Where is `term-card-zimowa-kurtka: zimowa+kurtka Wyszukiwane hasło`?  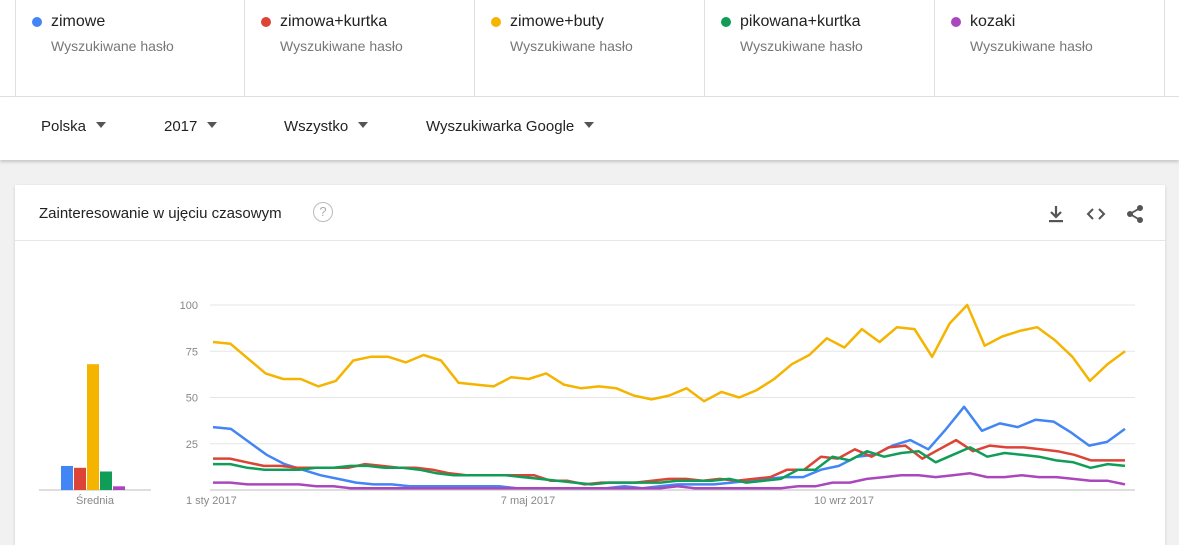
term-card-zimowa-kurtka: zimowa+kurtka Wyszukiwane hasło is located at coordinates (360, 48).